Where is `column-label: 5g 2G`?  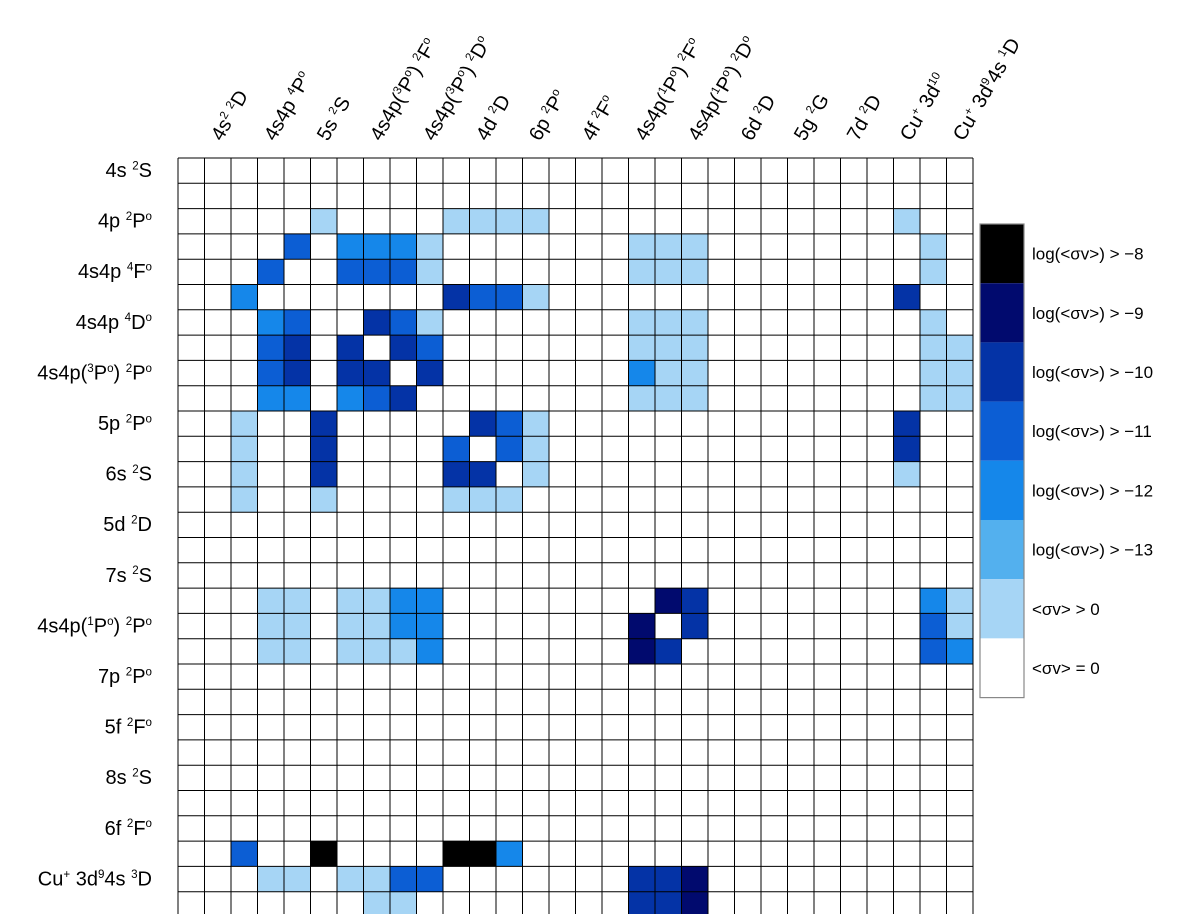 column-label: 5g 2G is located at coordinates (811, 117).